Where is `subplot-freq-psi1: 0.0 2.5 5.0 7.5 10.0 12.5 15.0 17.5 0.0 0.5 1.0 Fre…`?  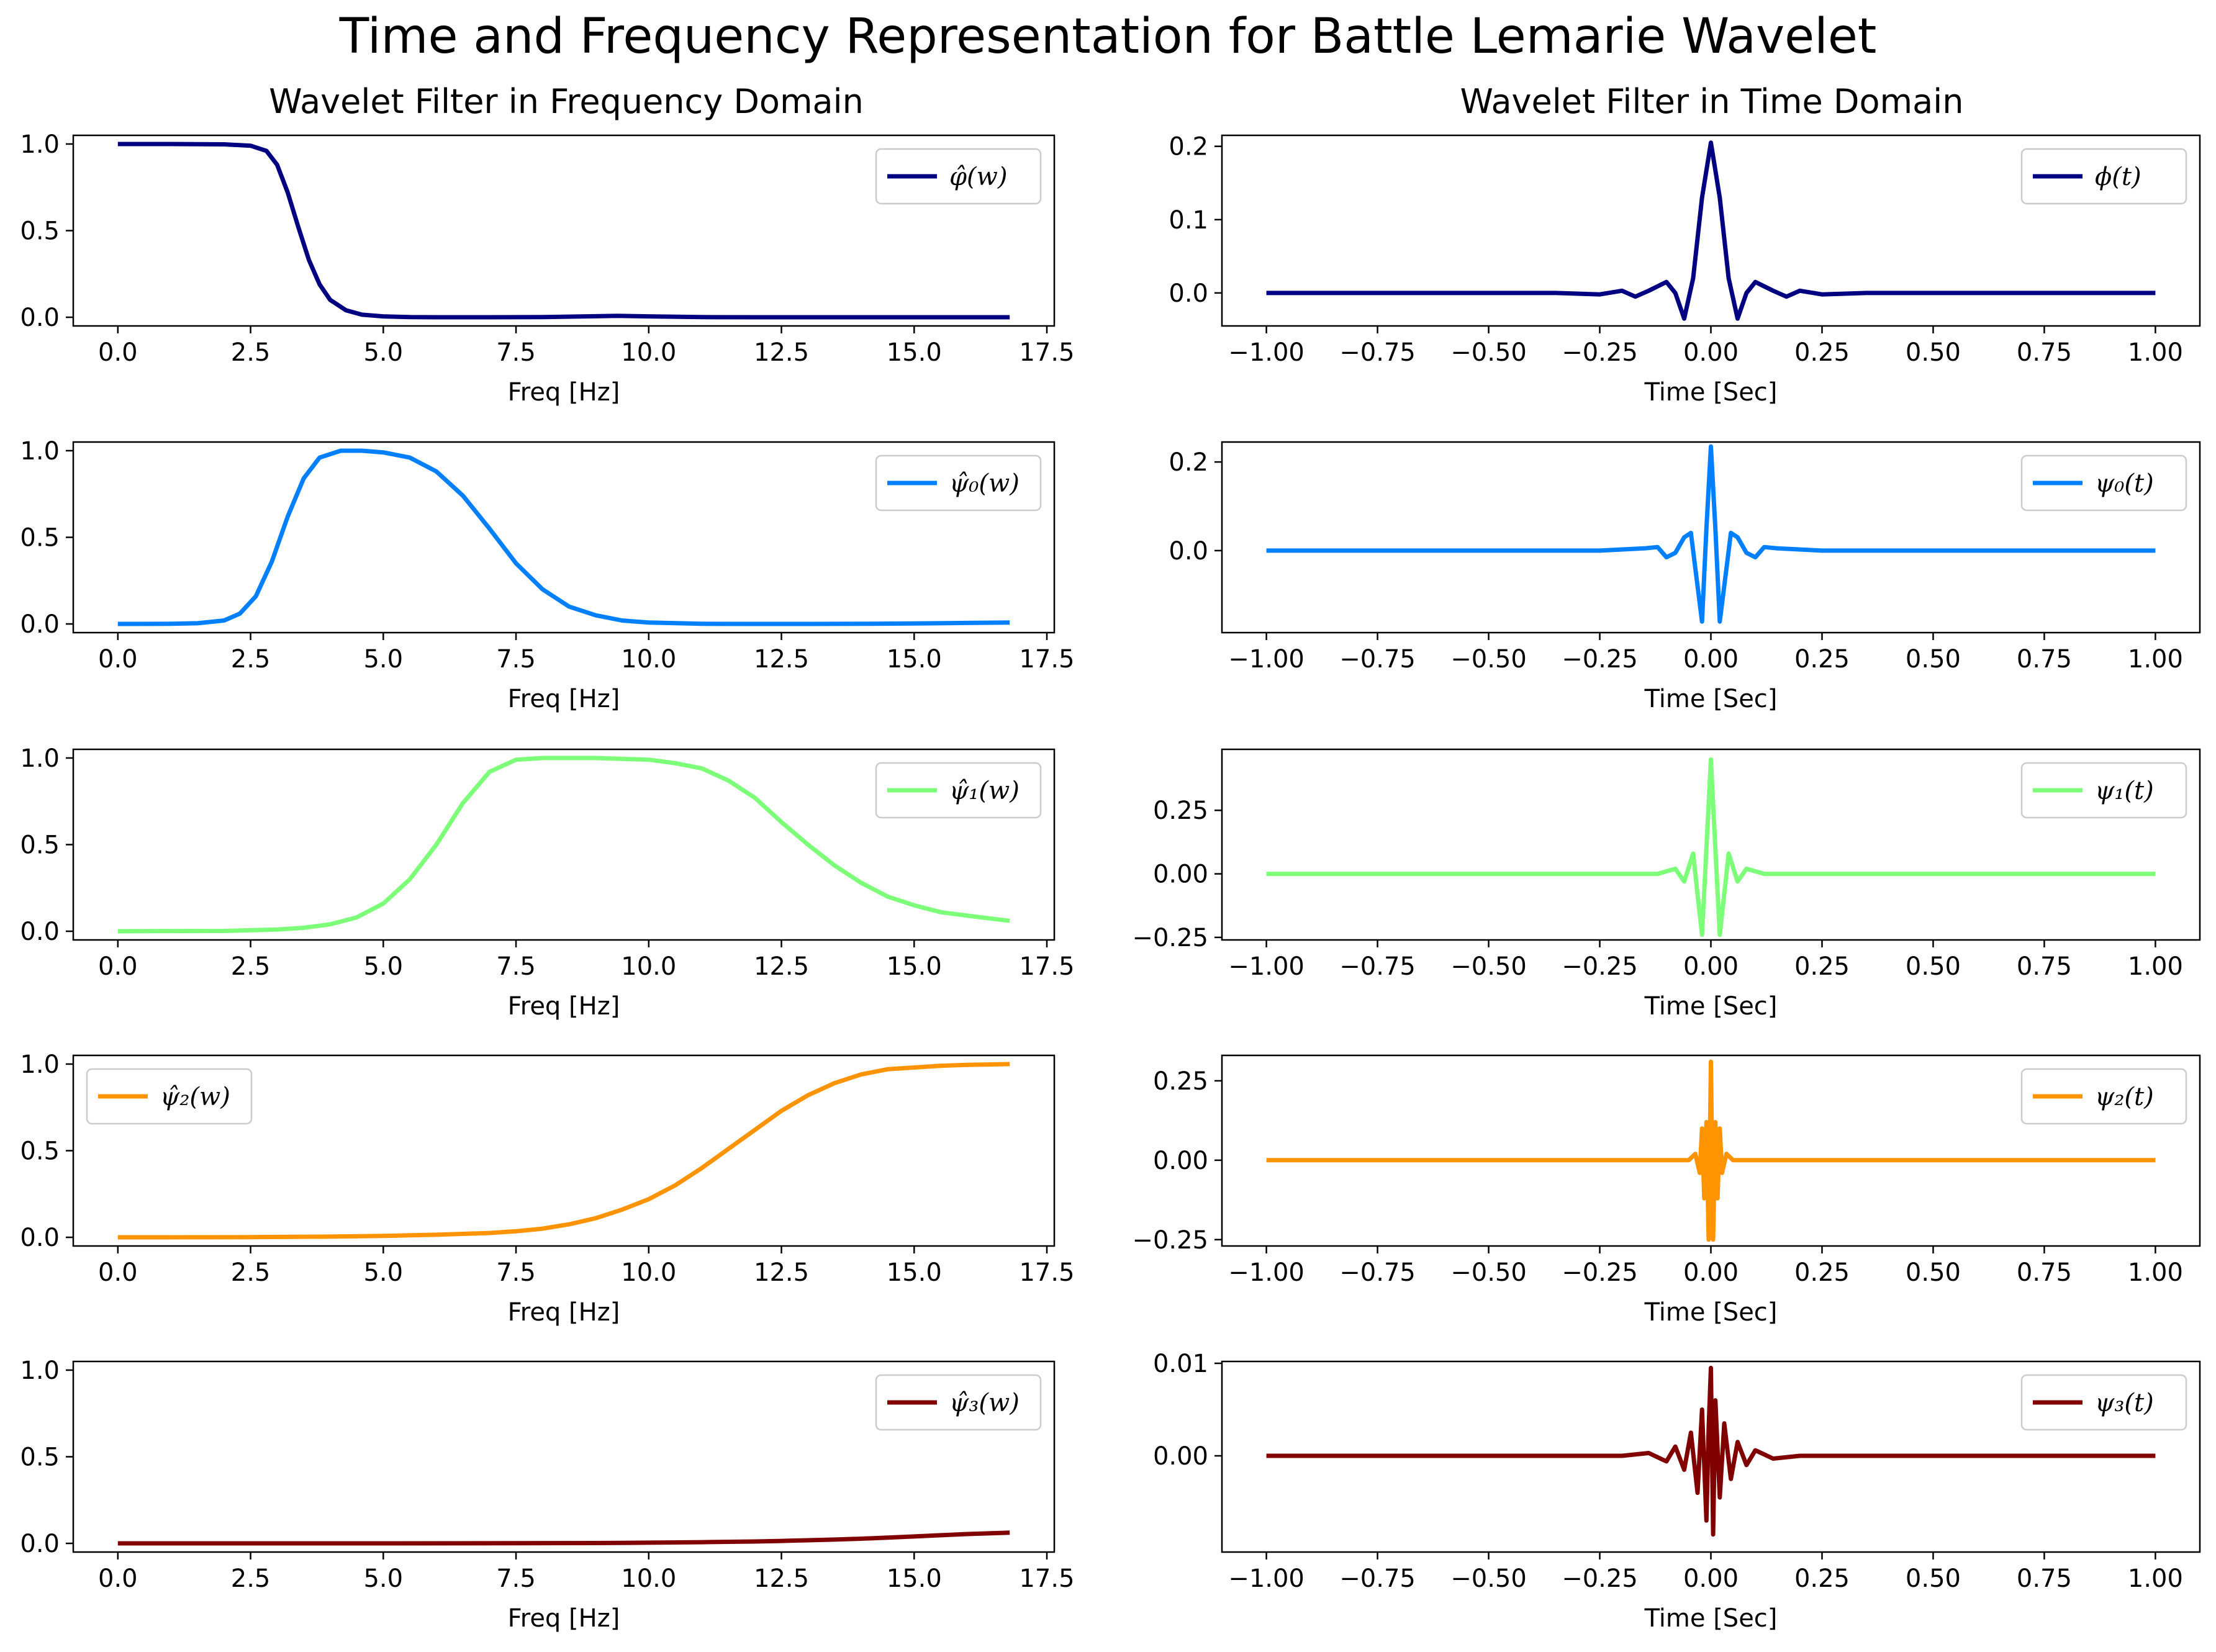
subplot-freq-psi1: 0.0 2.5 5.0 7.5 10.0 12.5 15.0 17.5 0.0 0.5 1.0 Fre… is located at coordinates (547, 882).